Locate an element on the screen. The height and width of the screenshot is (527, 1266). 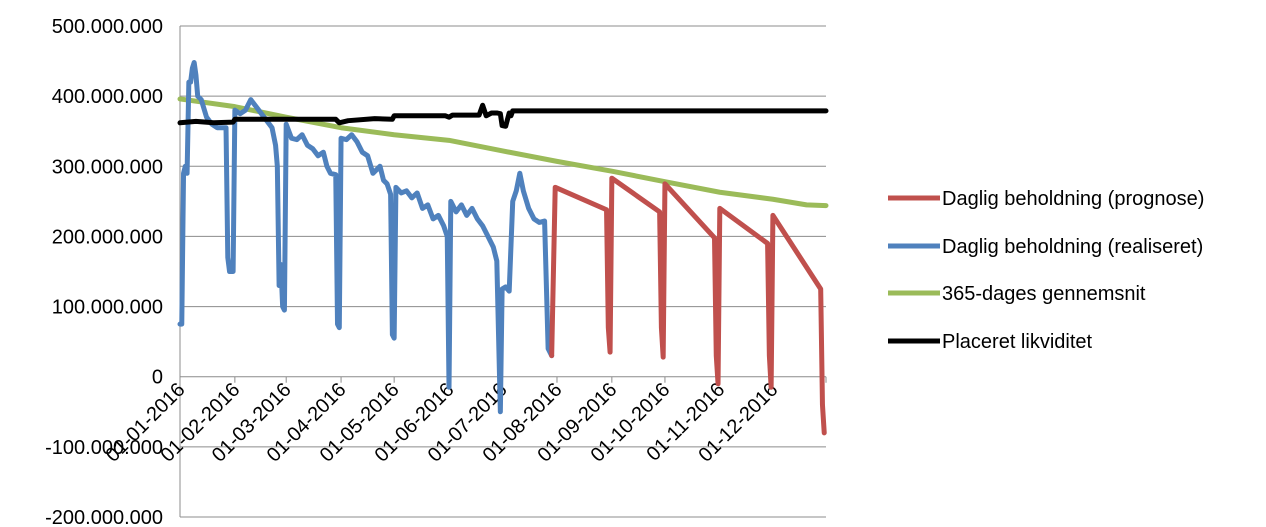
y-tick-label: 300.000.000 is located at coordinates (107, 167).